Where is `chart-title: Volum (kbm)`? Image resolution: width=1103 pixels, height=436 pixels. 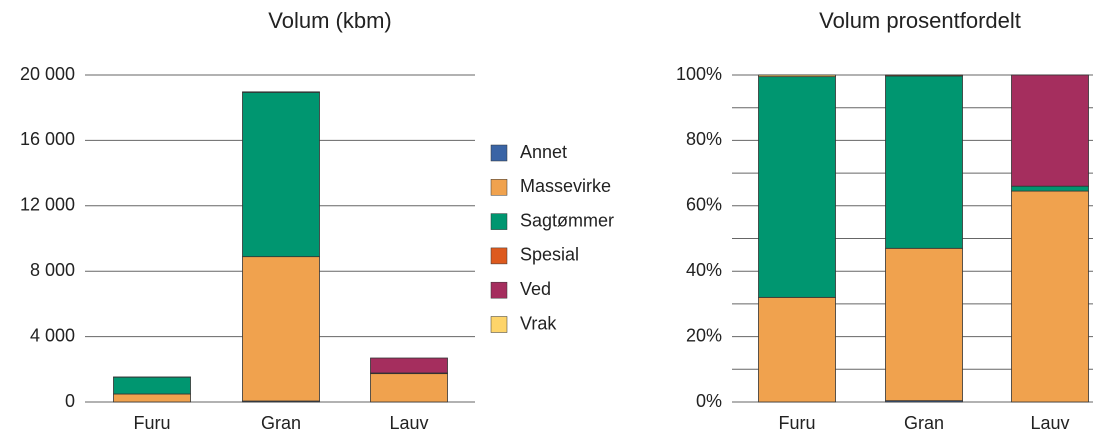
chart-title: Volum (kbm) is located at coordinates (329, 20).